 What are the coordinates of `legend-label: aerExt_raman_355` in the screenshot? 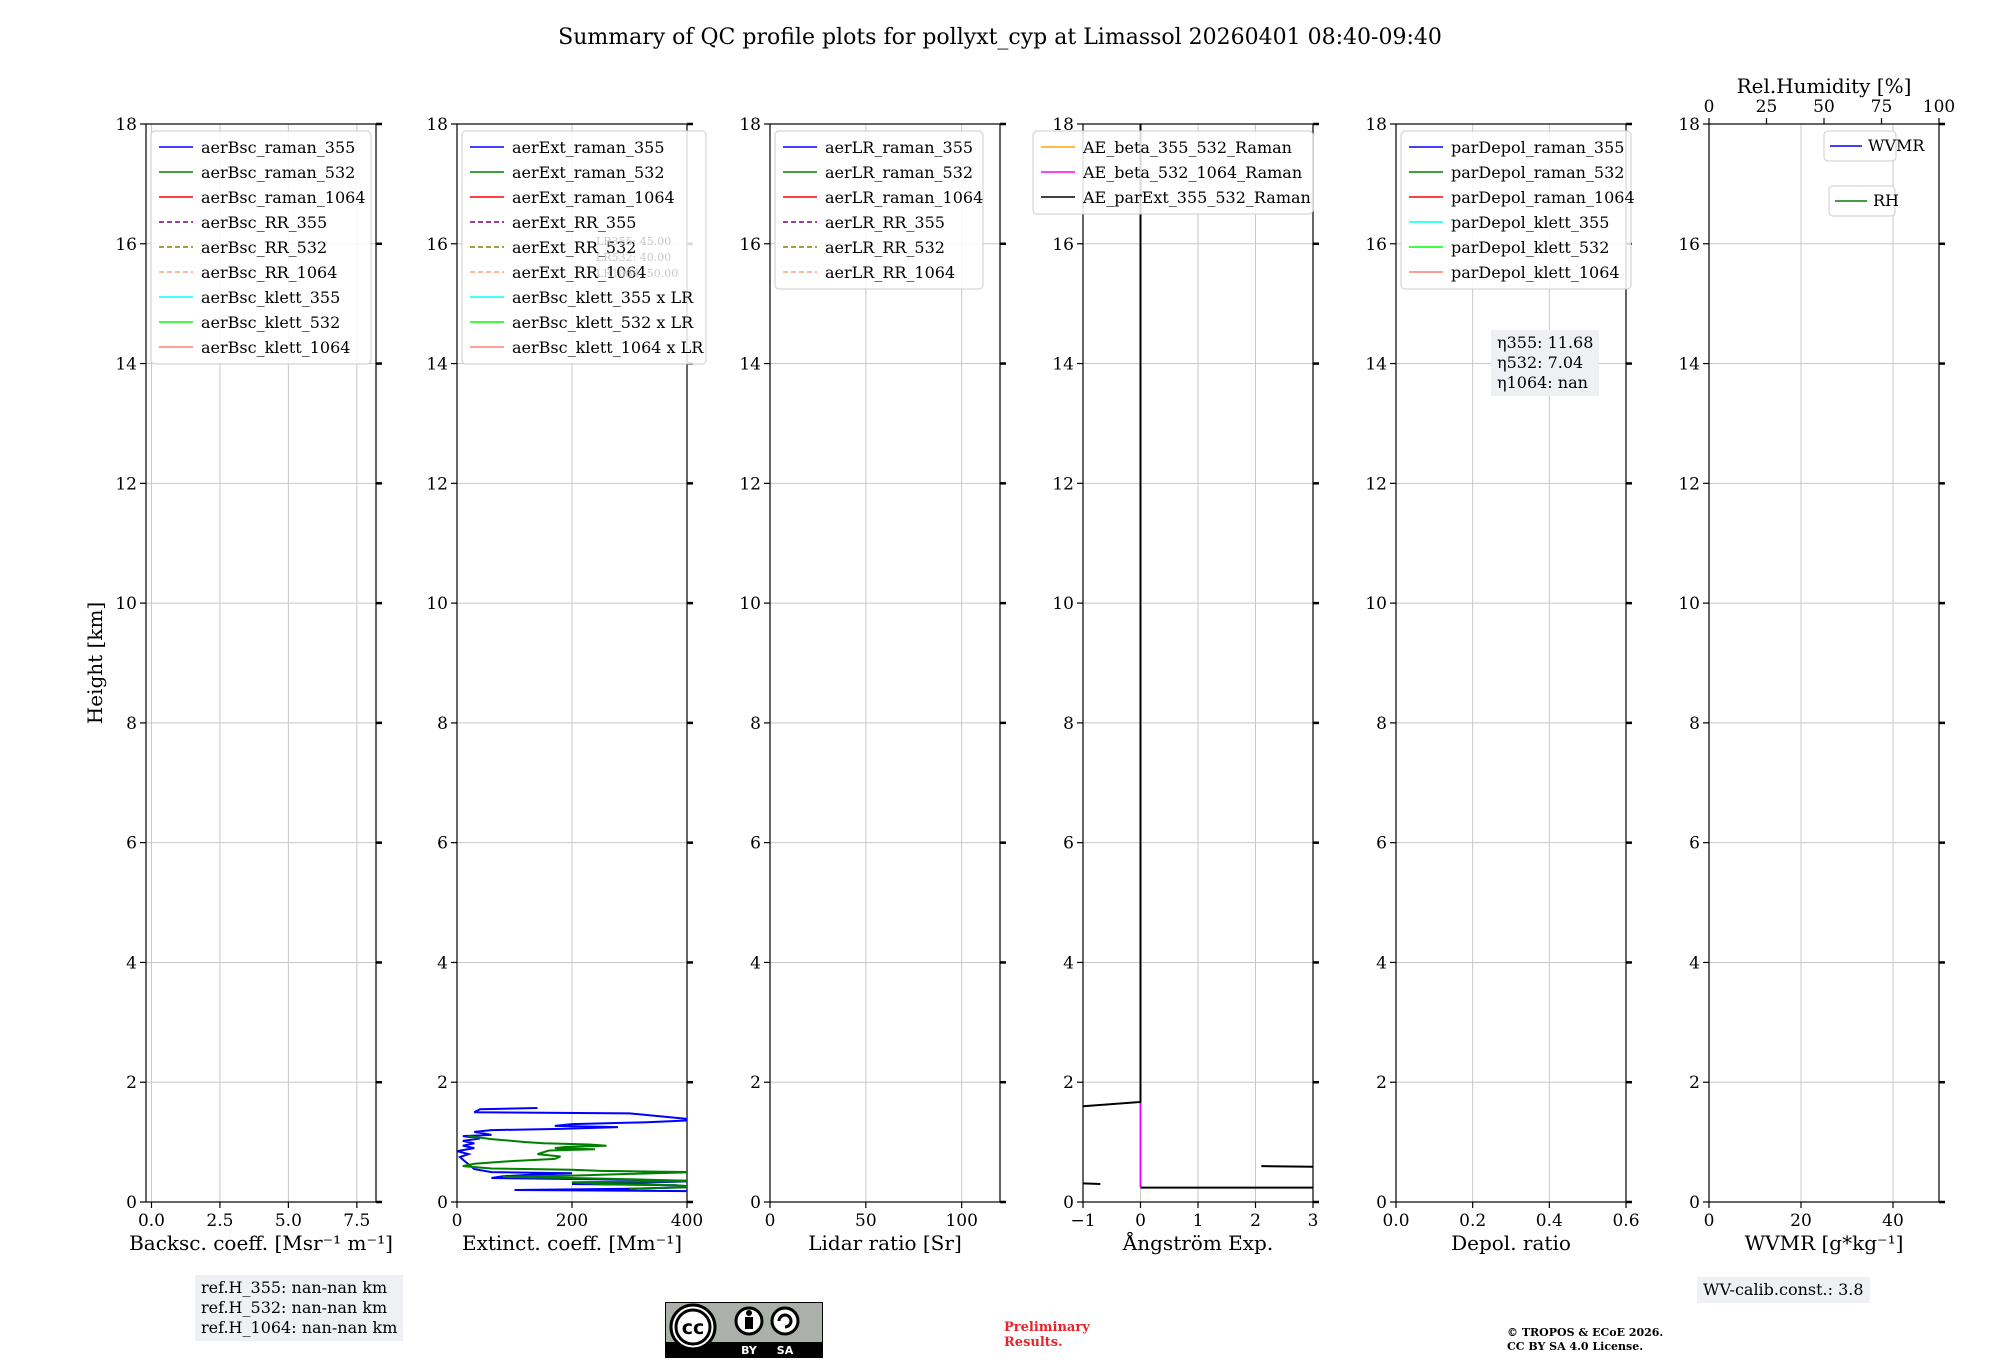 It's located at (588, 147).